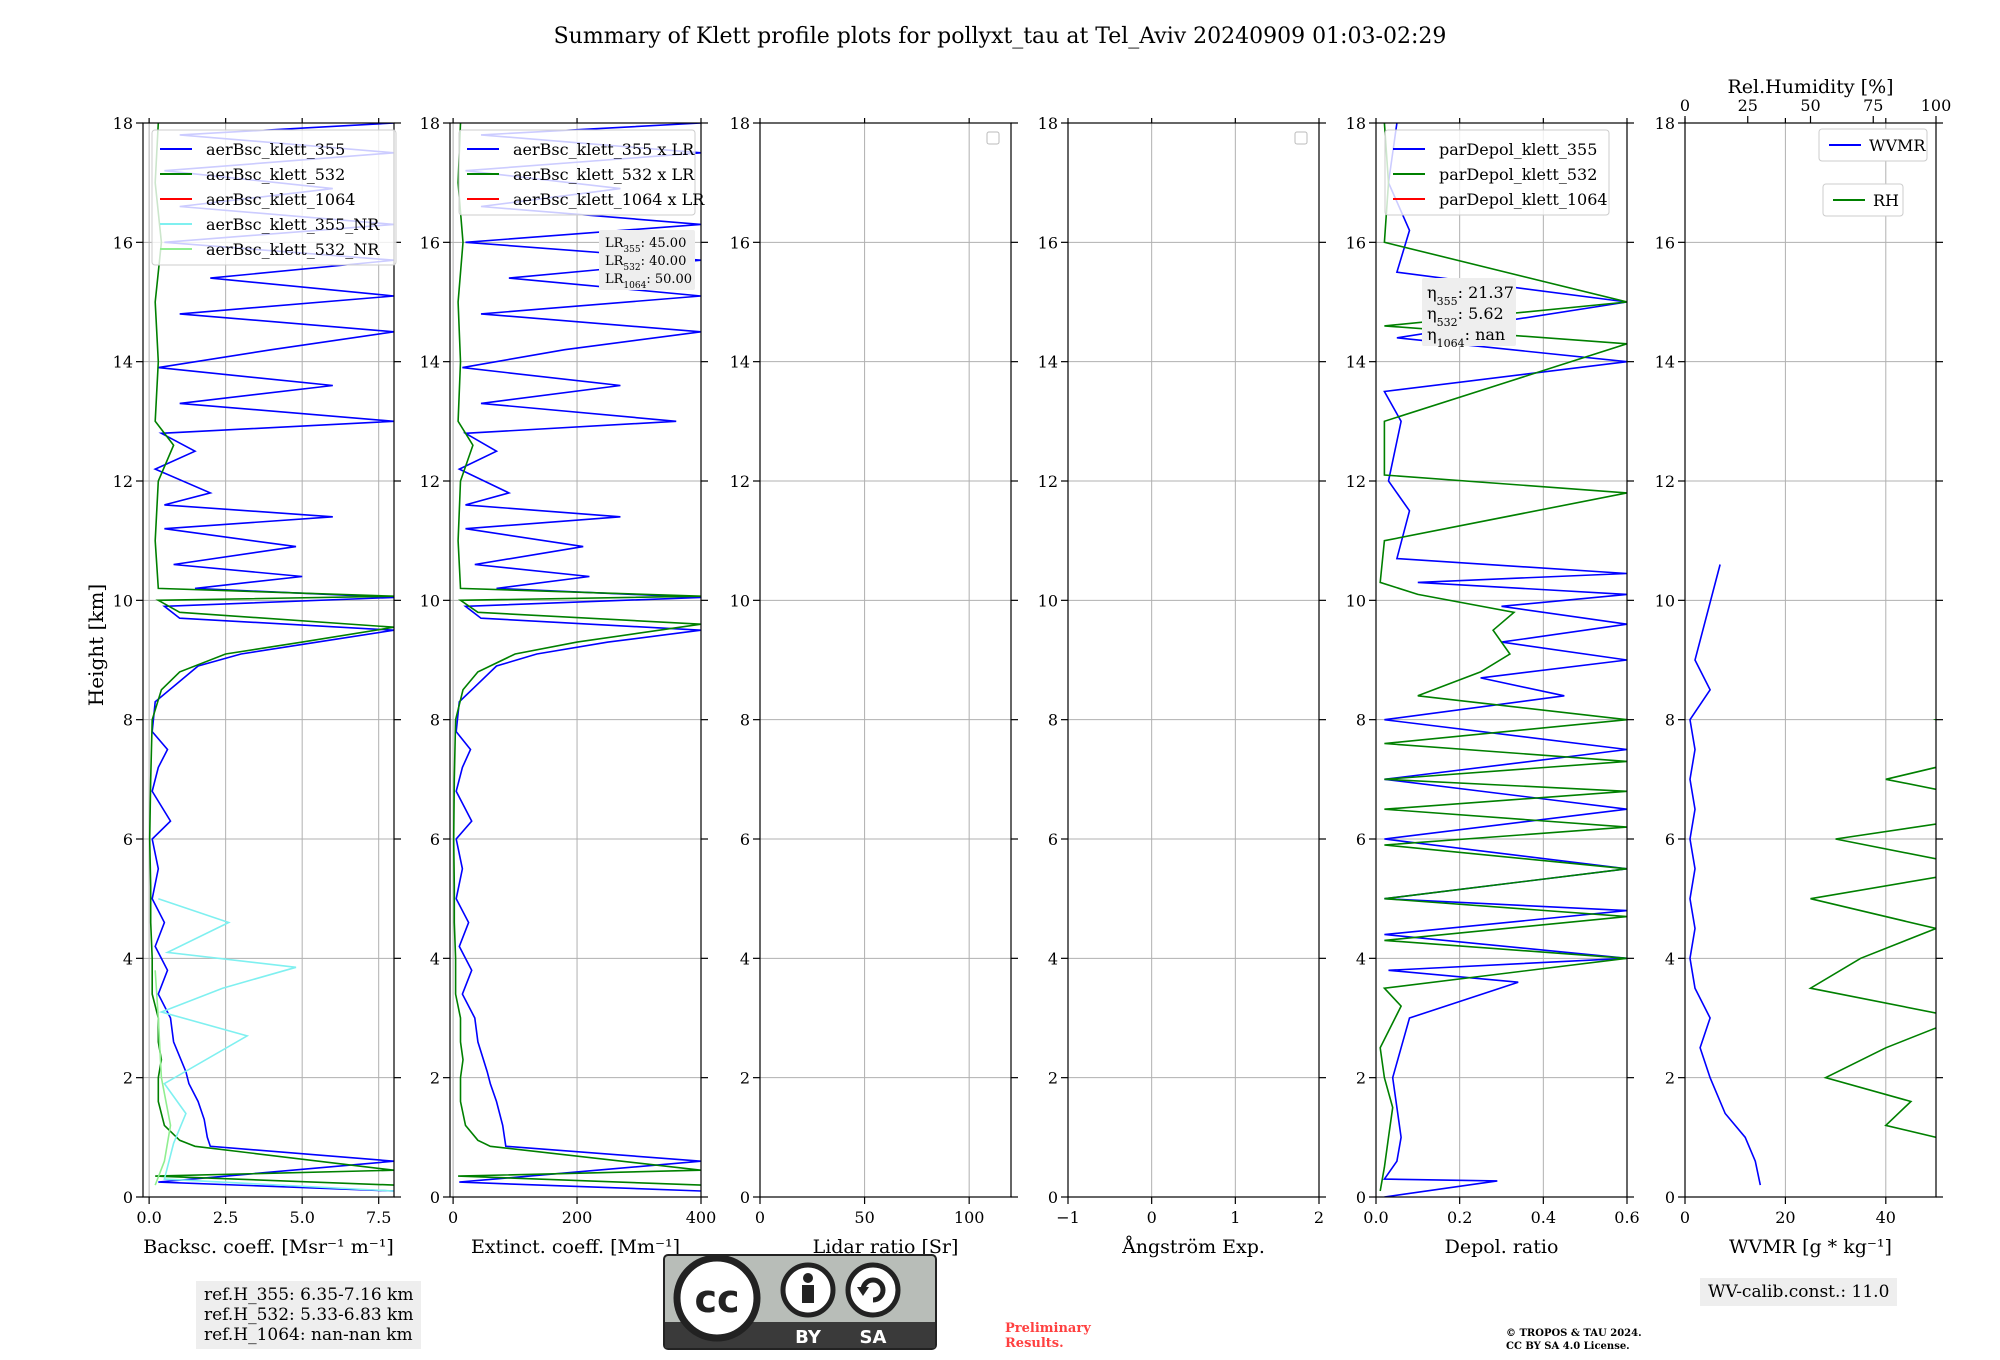 The height and width of the screenshot is (1360, 2000). Describe the element at coordinates (645, 263) in the screenshot. I see `lidar-ratio-532: LR532: 40.00` at that location.